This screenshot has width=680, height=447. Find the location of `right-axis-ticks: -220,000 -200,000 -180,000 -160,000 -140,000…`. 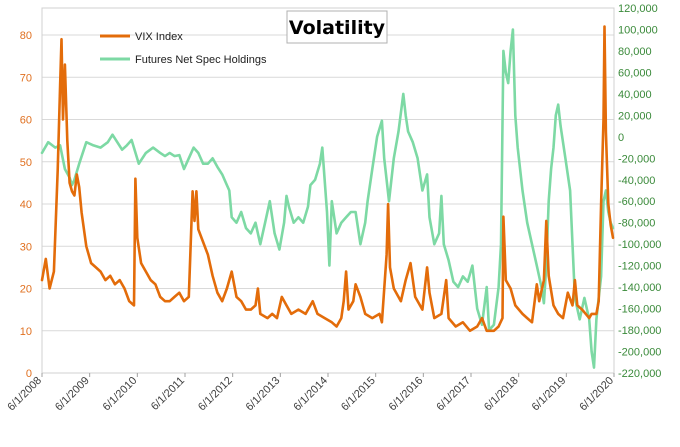

right-axis-ticks: -220,000 -200,000 -180,000 -160,000 -140,000… is located at coordinates (639, 191).